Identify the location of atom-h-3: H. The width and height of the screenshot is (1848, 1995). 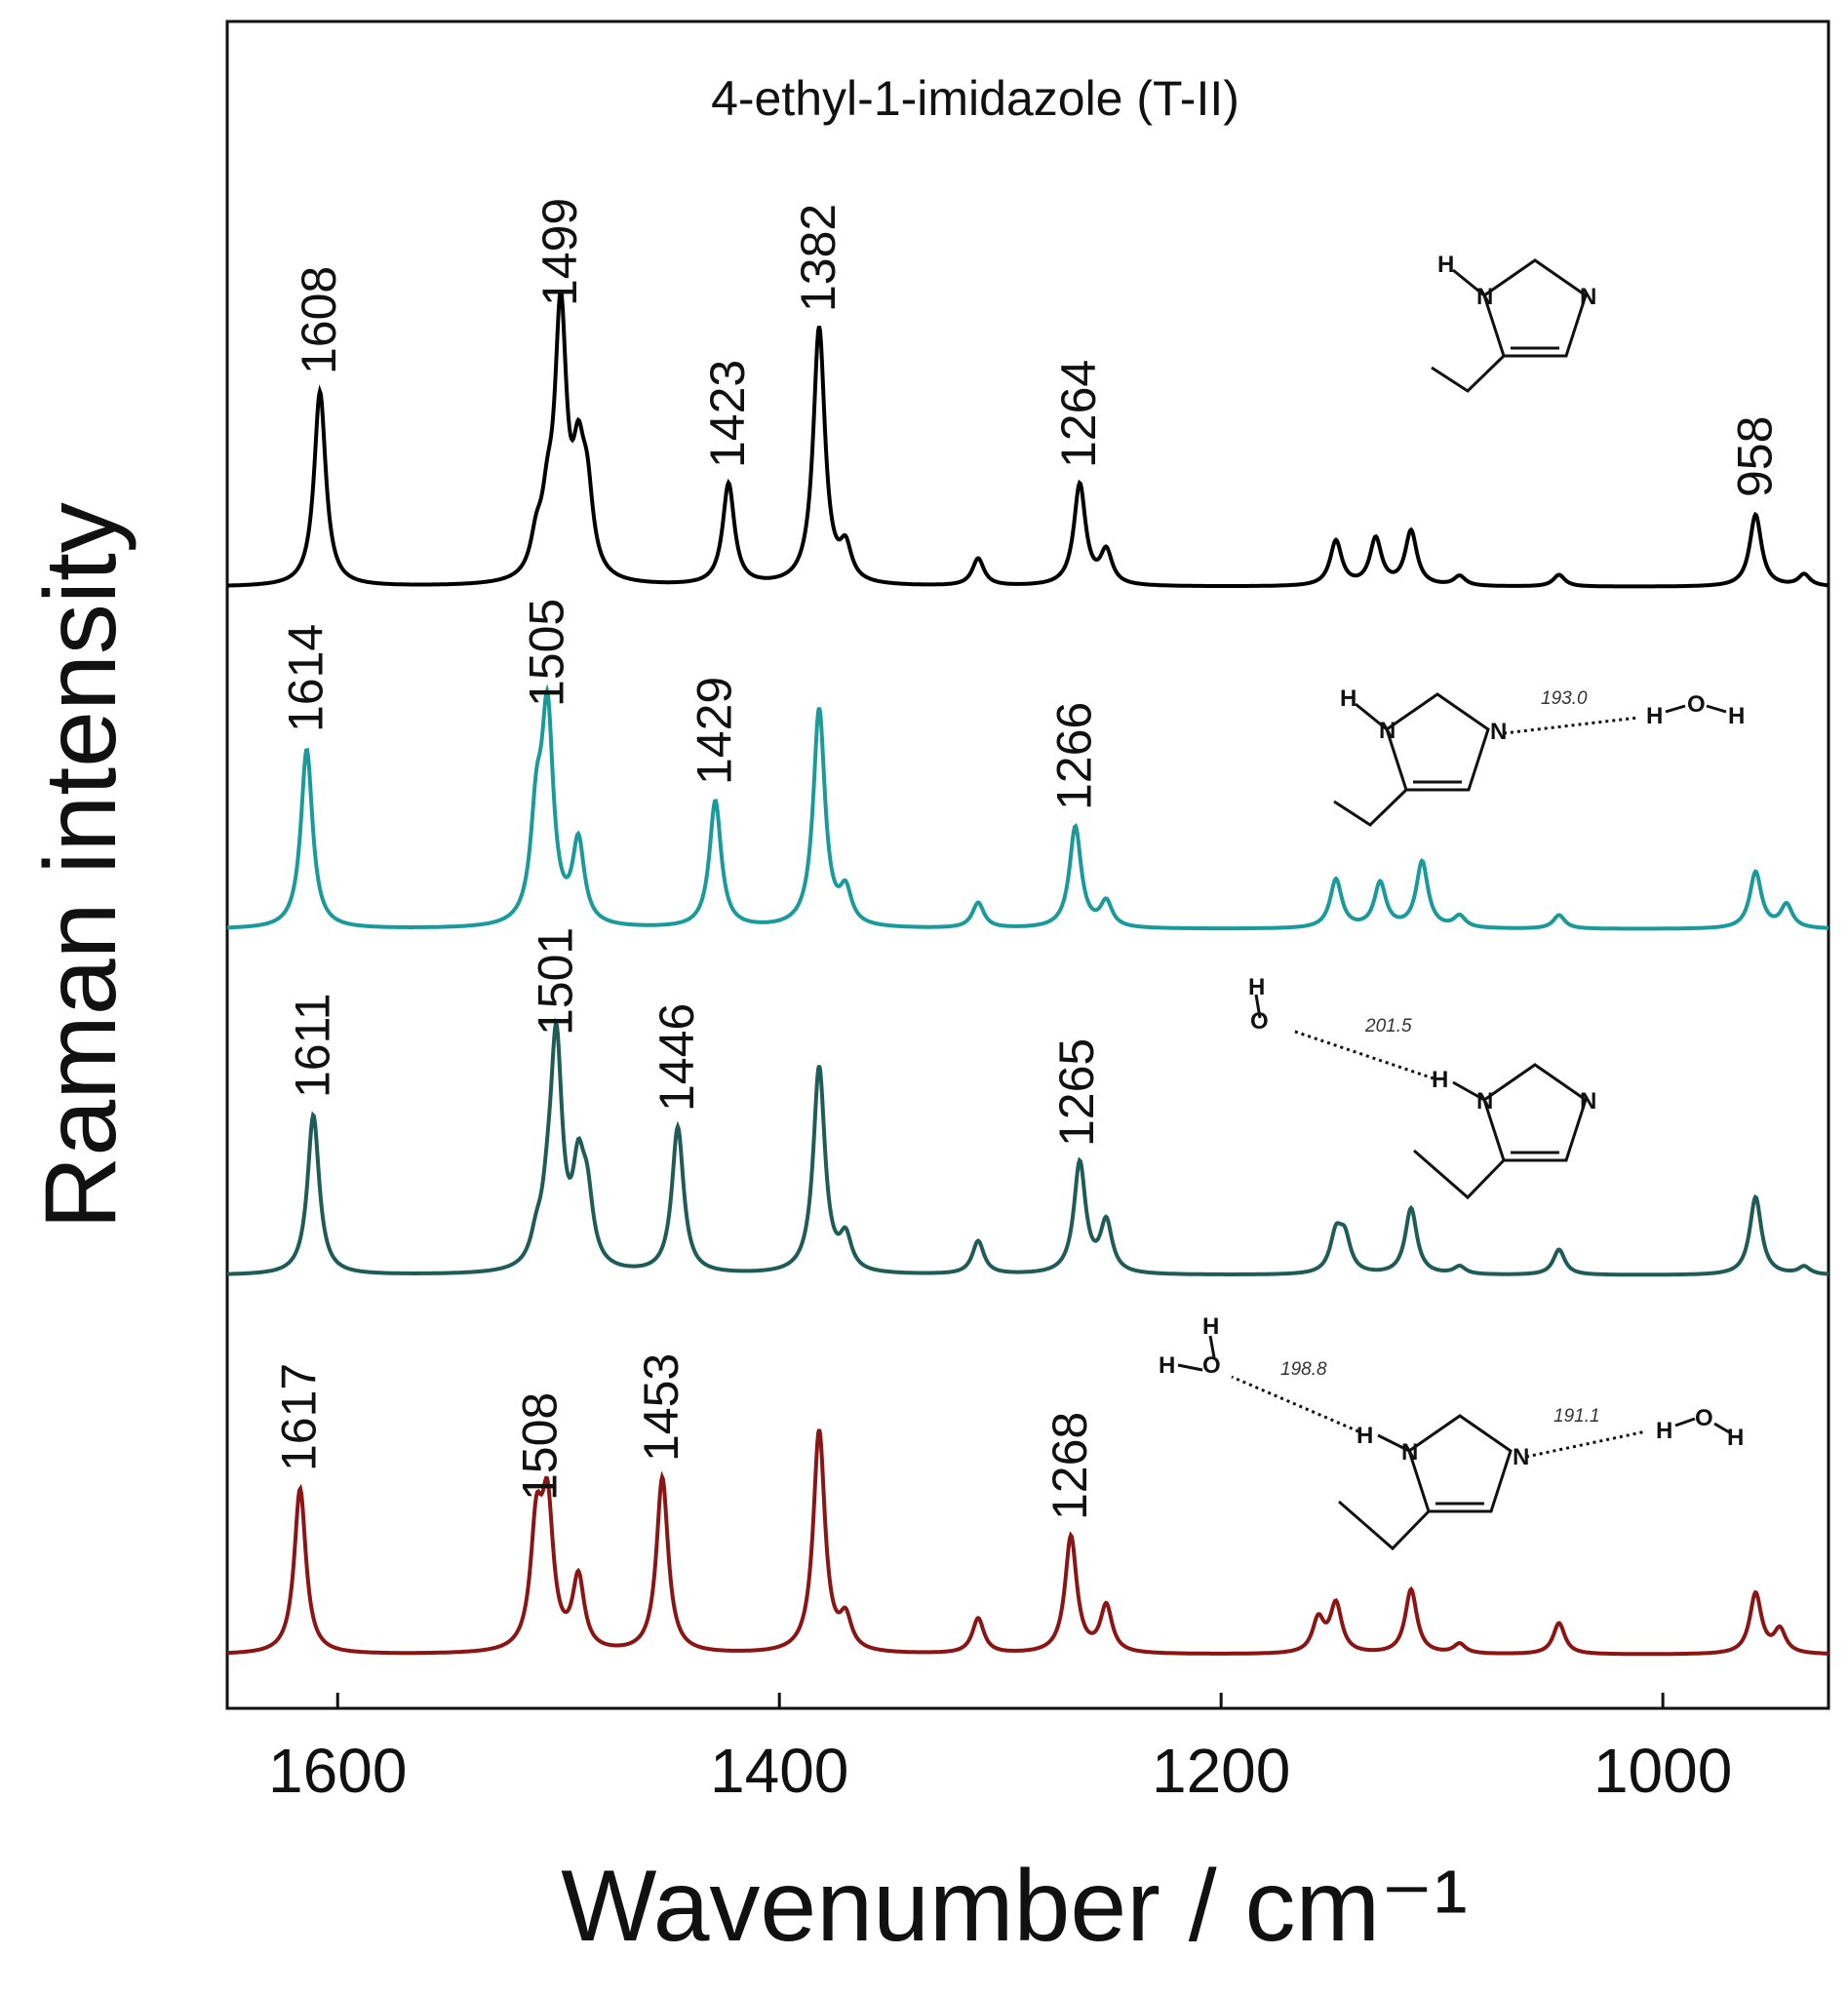
(1654, 716).